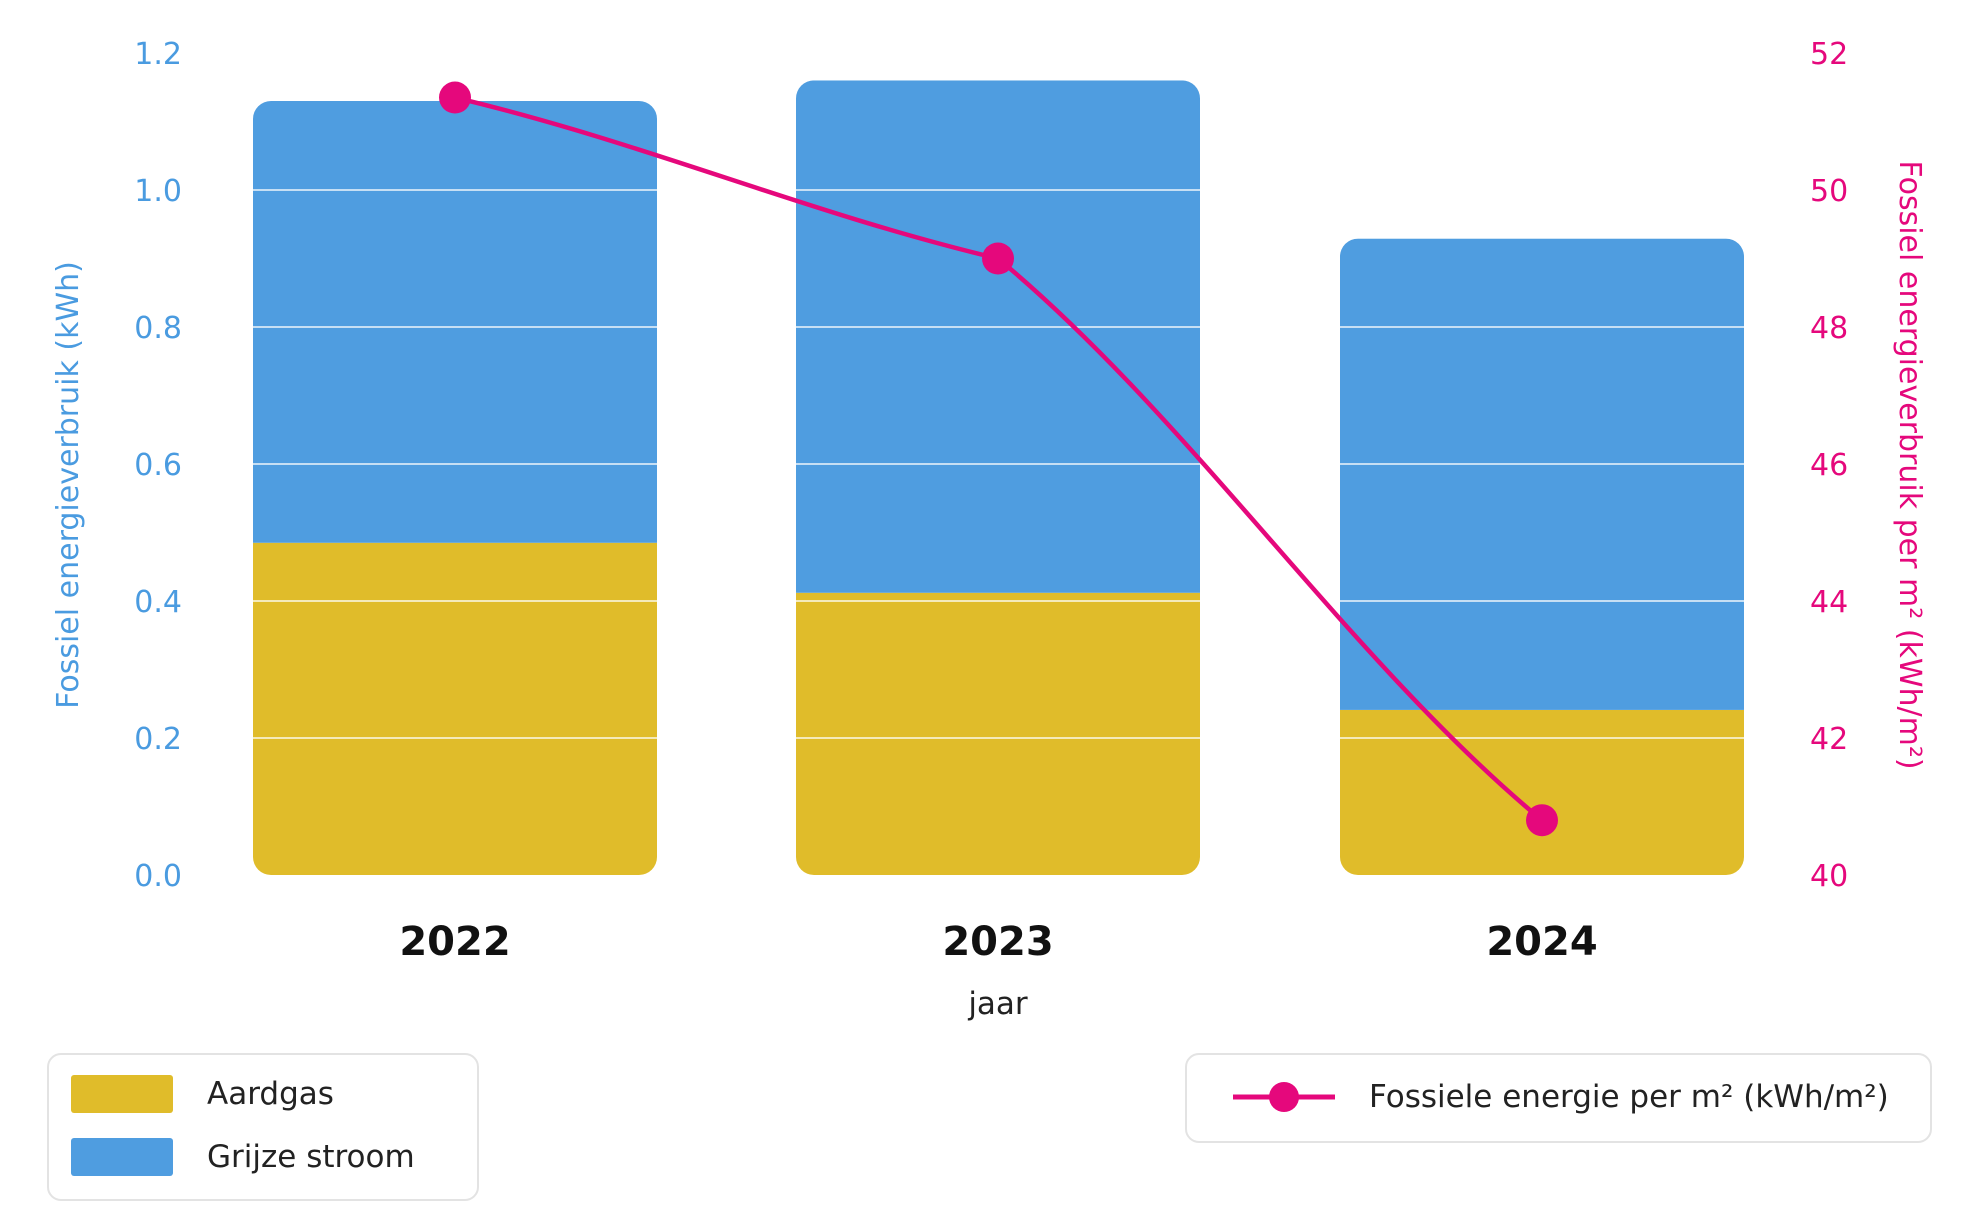  I want to click on y-tick-label-right: 42, so click(1829, 739).